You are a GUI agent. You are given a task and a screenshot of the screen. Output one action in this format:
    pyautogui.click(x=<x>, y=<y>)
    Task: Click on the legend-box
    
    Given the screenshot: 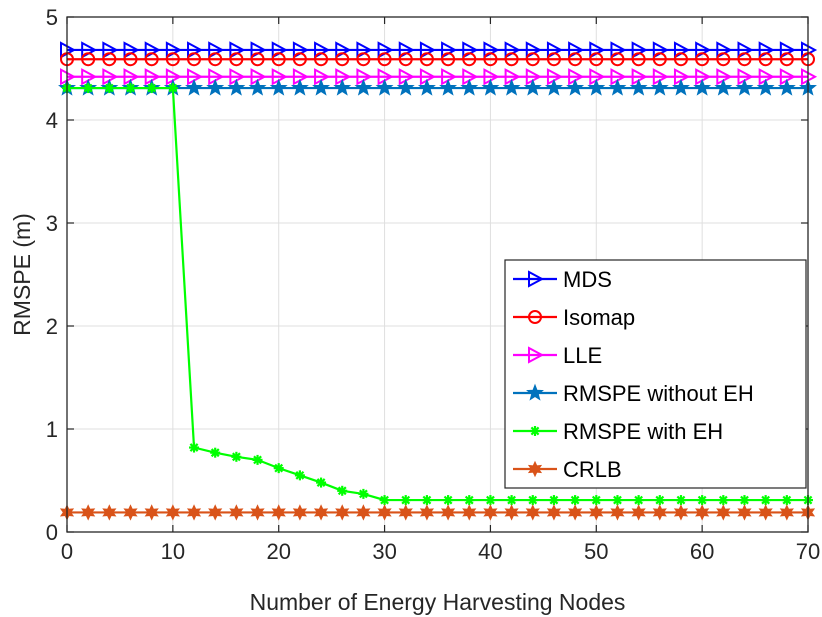 What is the action you would take?
    pyautogui.click(x=655, y=374)
    